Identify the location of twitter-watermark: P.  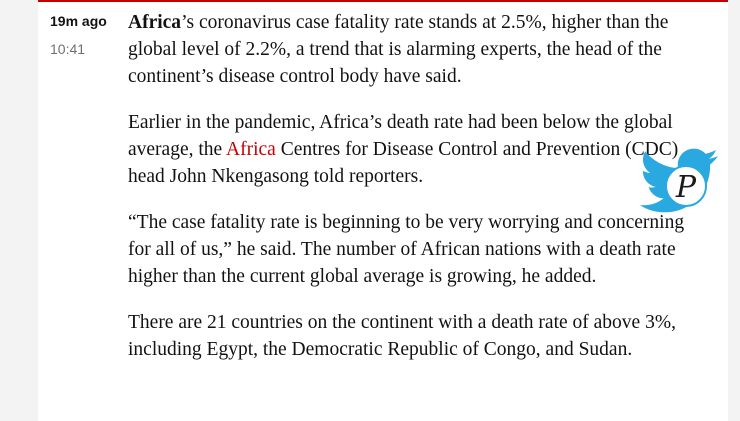
(679, 183).